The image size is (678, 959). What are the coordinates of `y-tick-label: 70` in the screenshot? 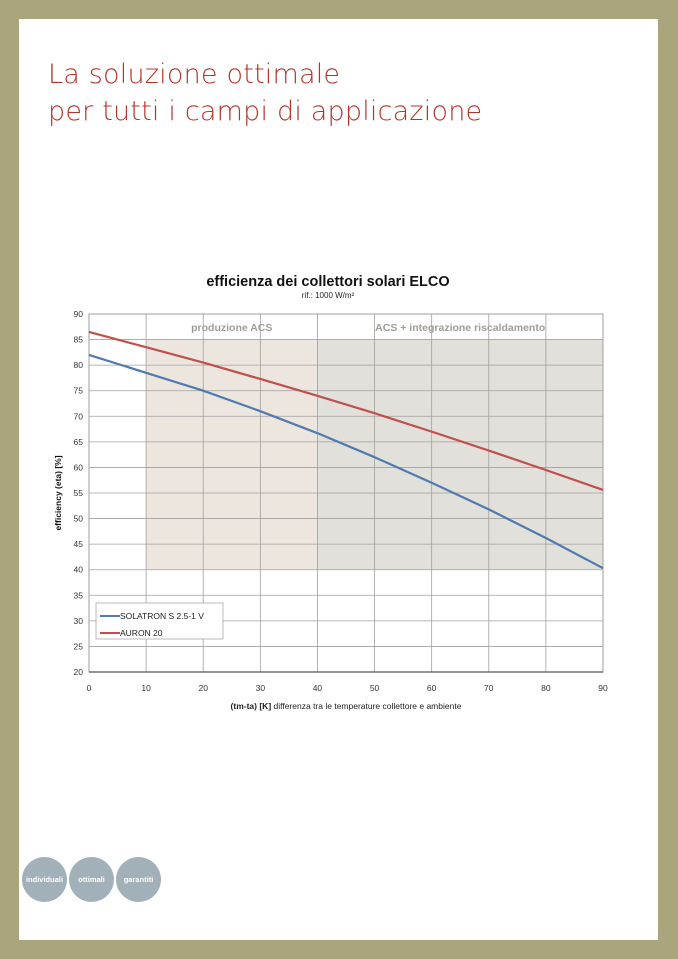 It's located at (79, 416).